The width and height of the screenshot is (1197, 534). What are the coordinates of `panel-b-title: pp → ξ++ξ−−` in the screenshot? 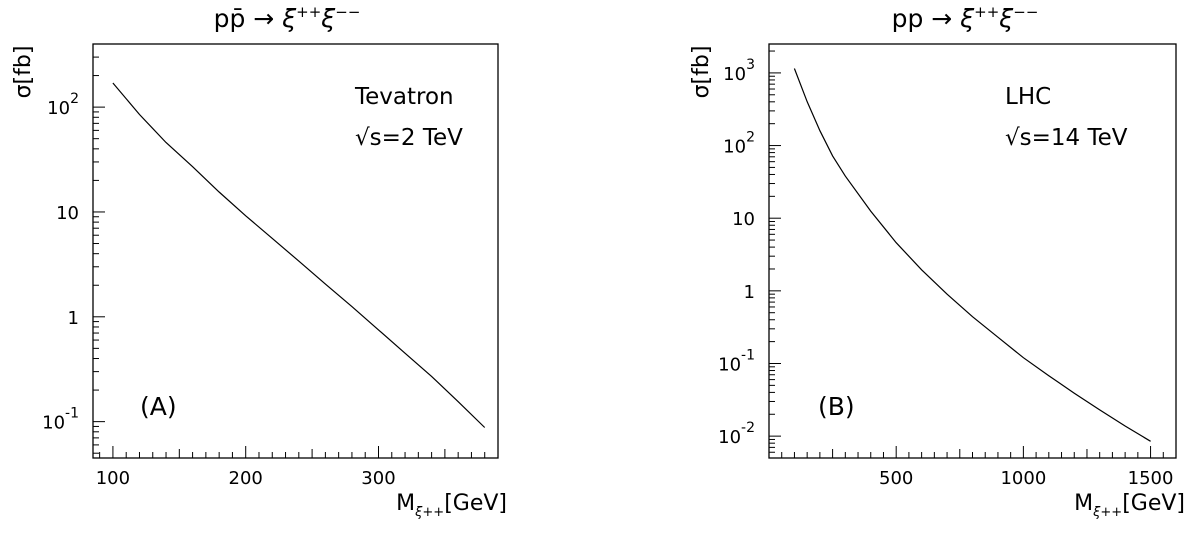 It's located at (965, 18).